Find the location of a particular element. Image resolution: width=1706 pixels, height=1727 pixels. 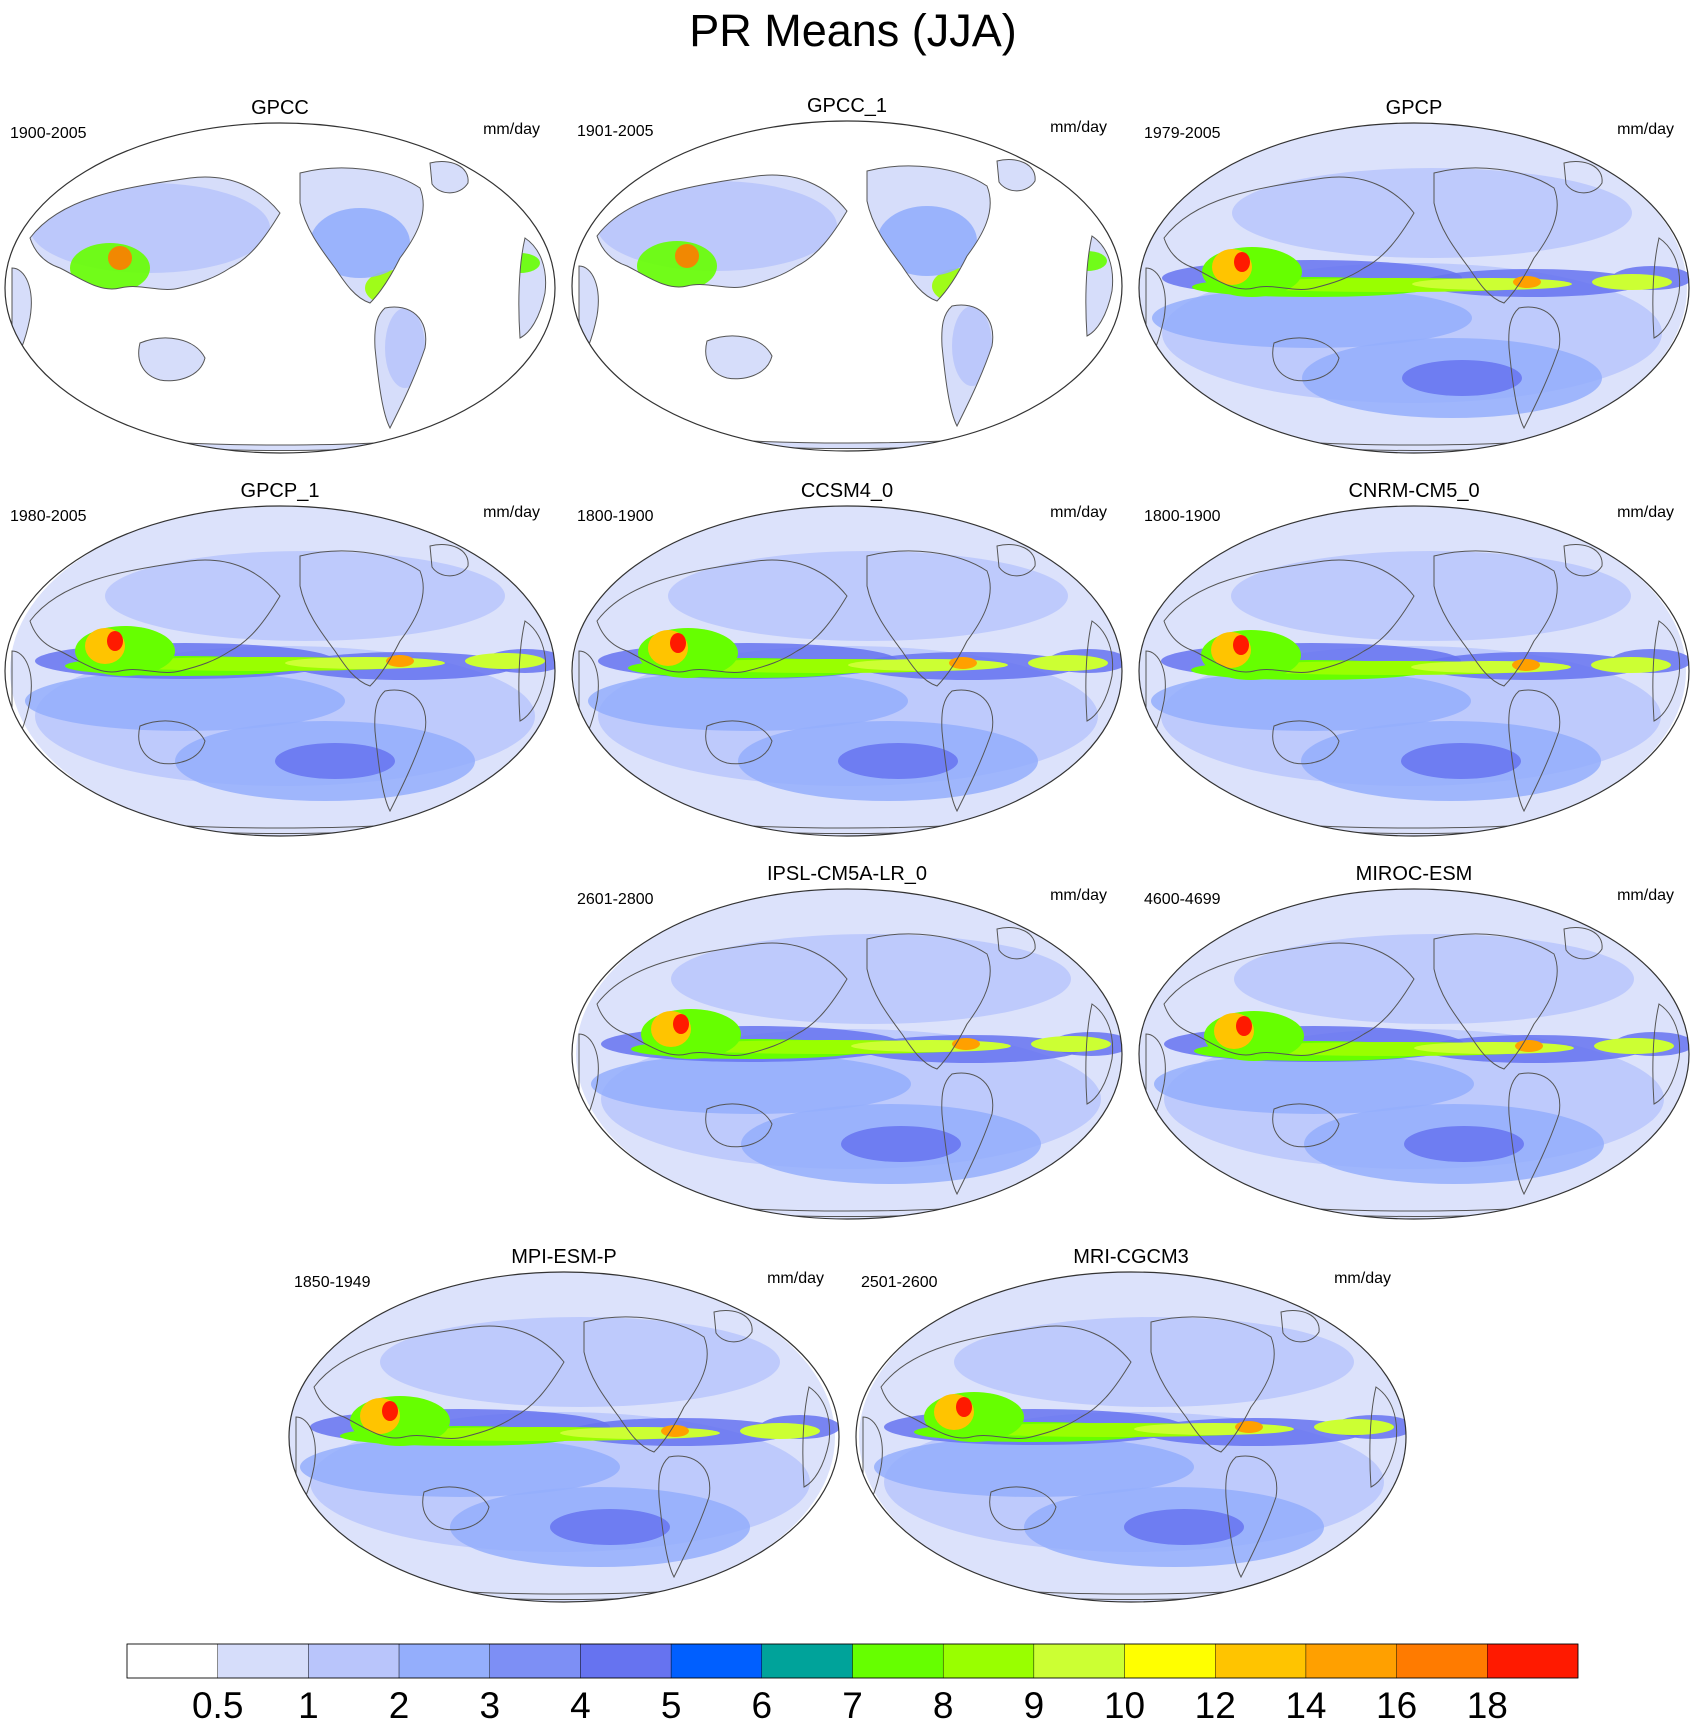

colorbar-tick-label: 16 is located at coordinates (1396, 1705).